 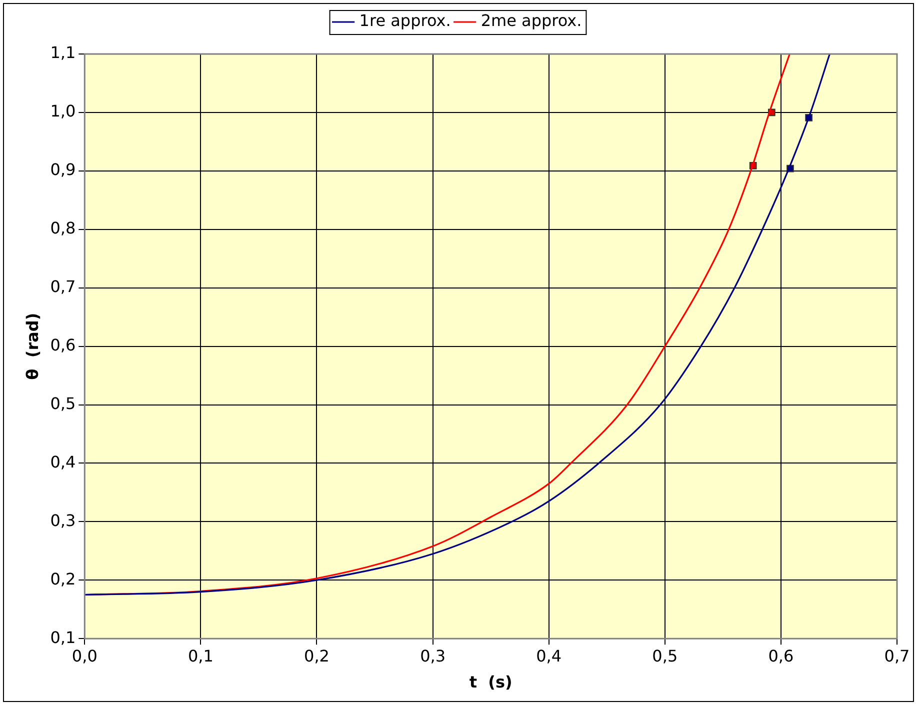 What do you see at coordinates (781, 656) in the screenshot?
I see `x-tick-label: 0,6` at bounding box center [781, 656].